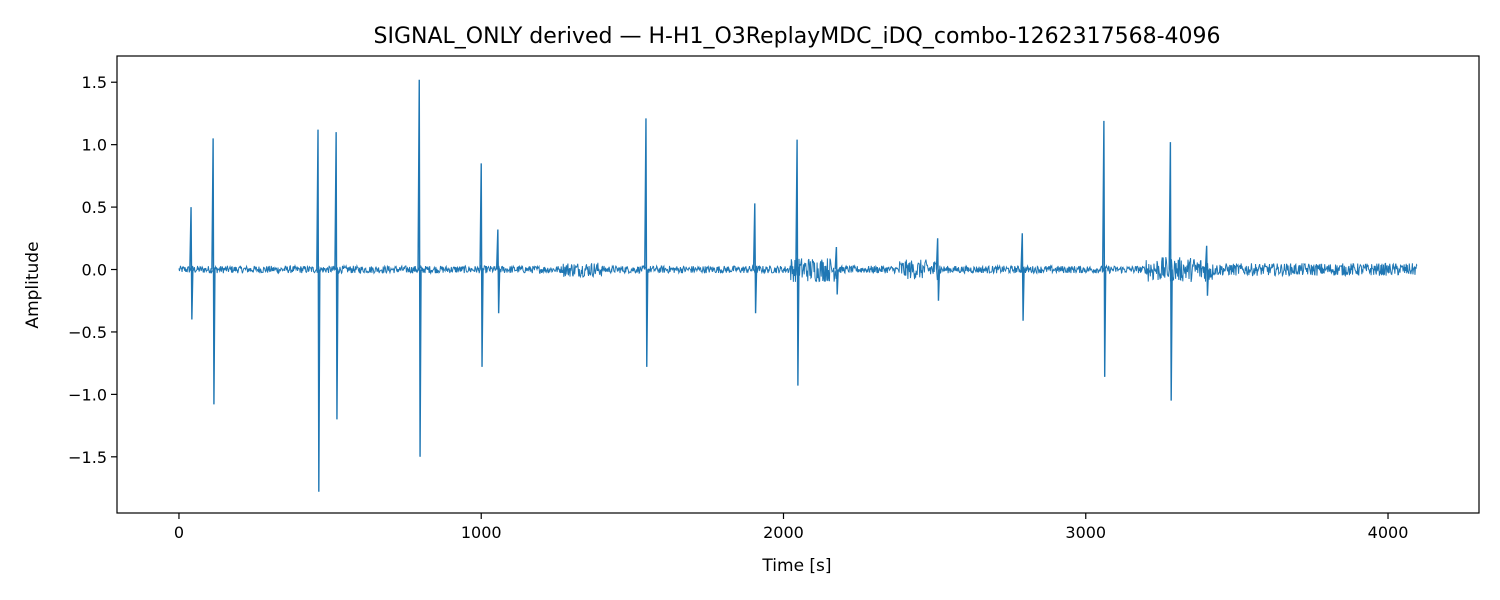 Image resolution: width=1500 pixels, height=600 pixels. What do you see at coordinates (179, 532) in the screenshot?
I see `x-tick-label: 0` at bounding box center [179, 532].